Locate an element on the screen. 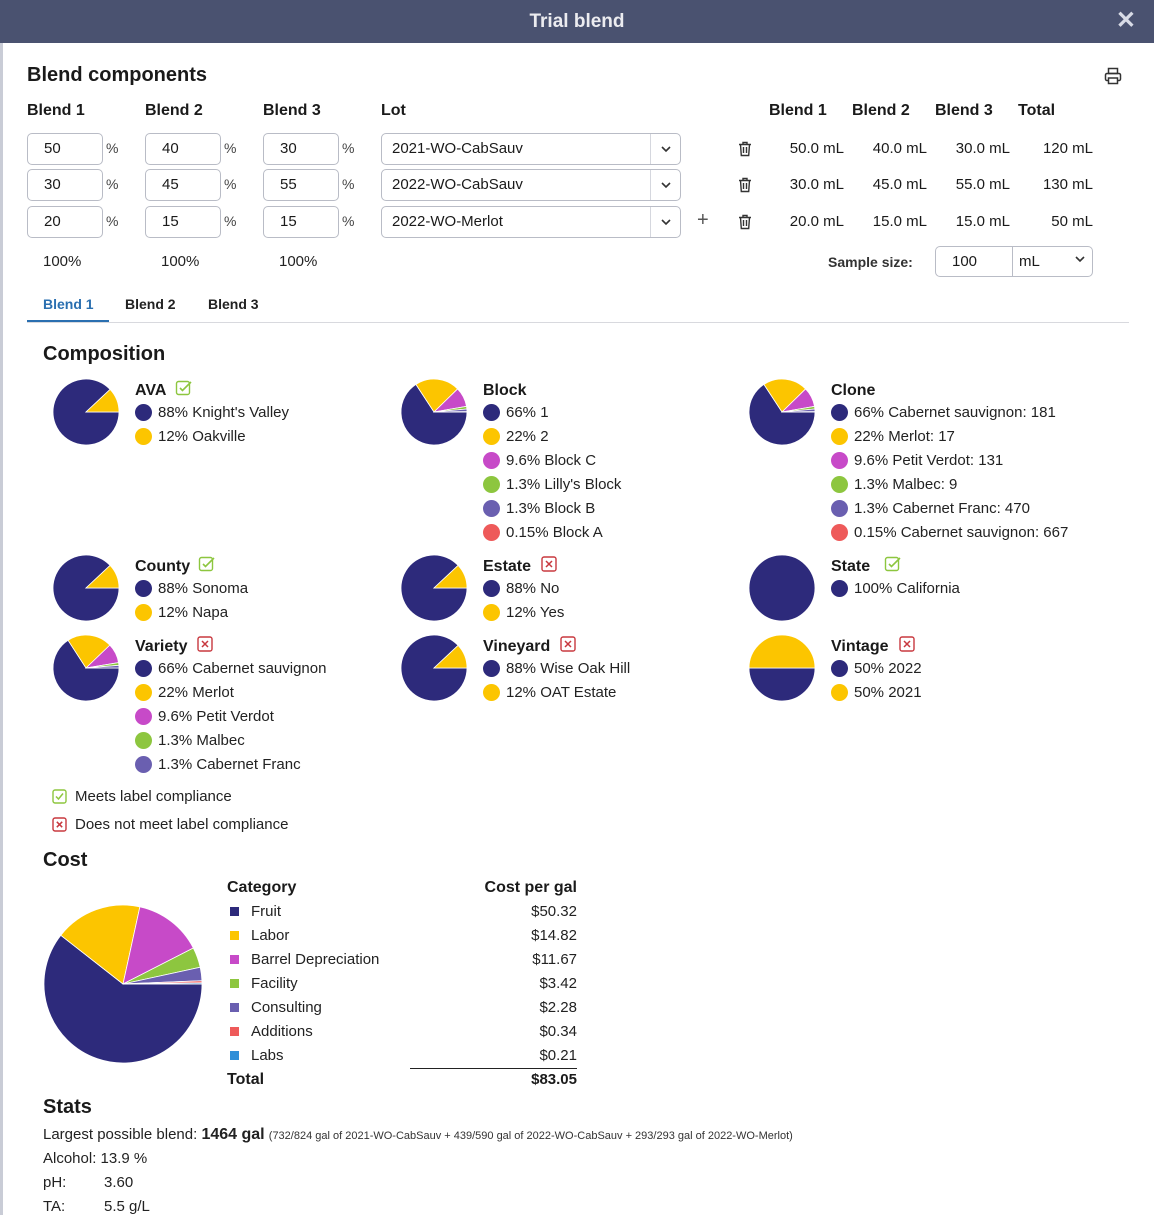 Image resolution: width=1154 pixels, height=1215 pixels. active-tab-indicator is located at coordinates (68, 321).